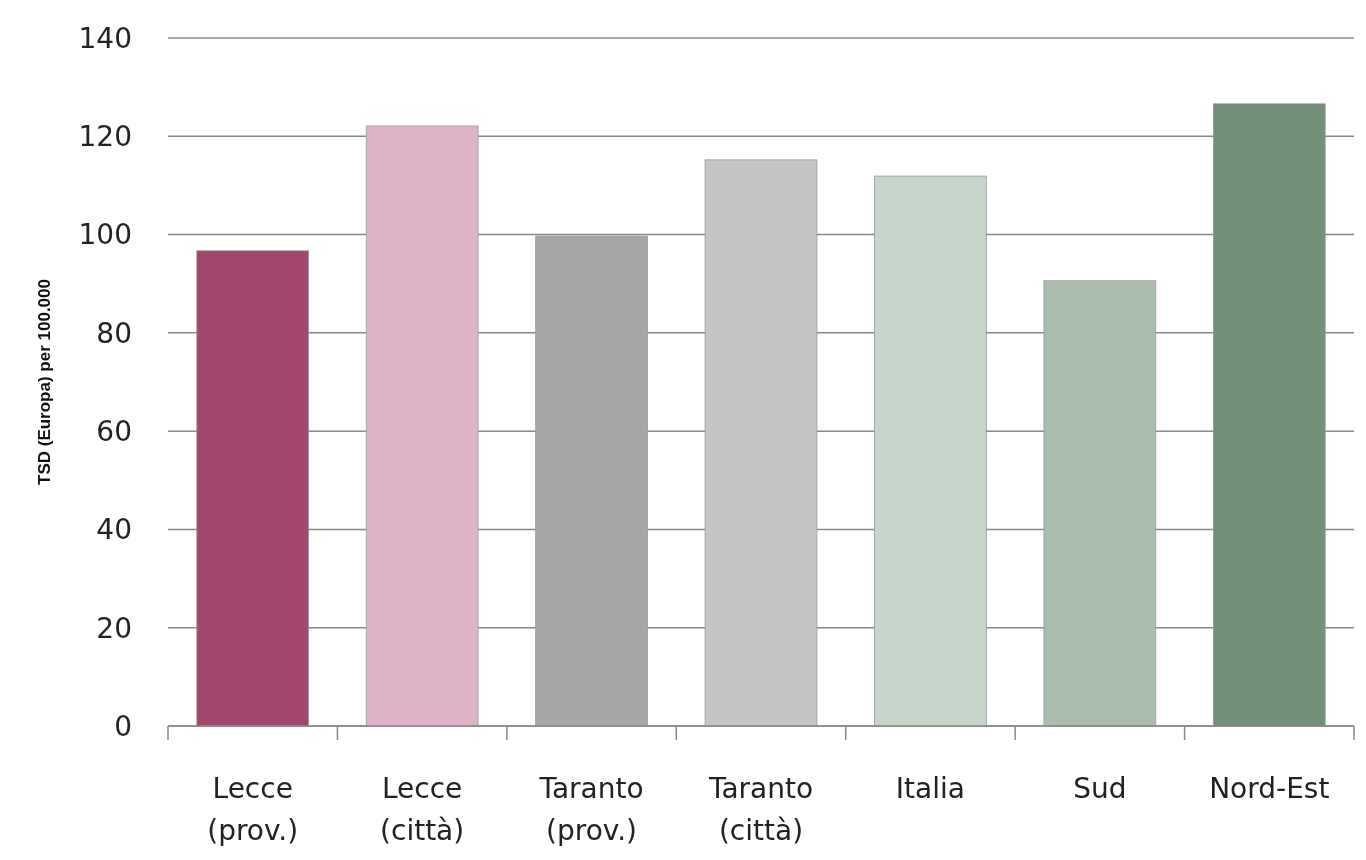 The height and width of the screenshot is (860, 1366). What do you see at coordinates (253, 809) in the screenshot?
I see `x-tick-label: Lecce (prov.)` at bounding box center [253, 809].